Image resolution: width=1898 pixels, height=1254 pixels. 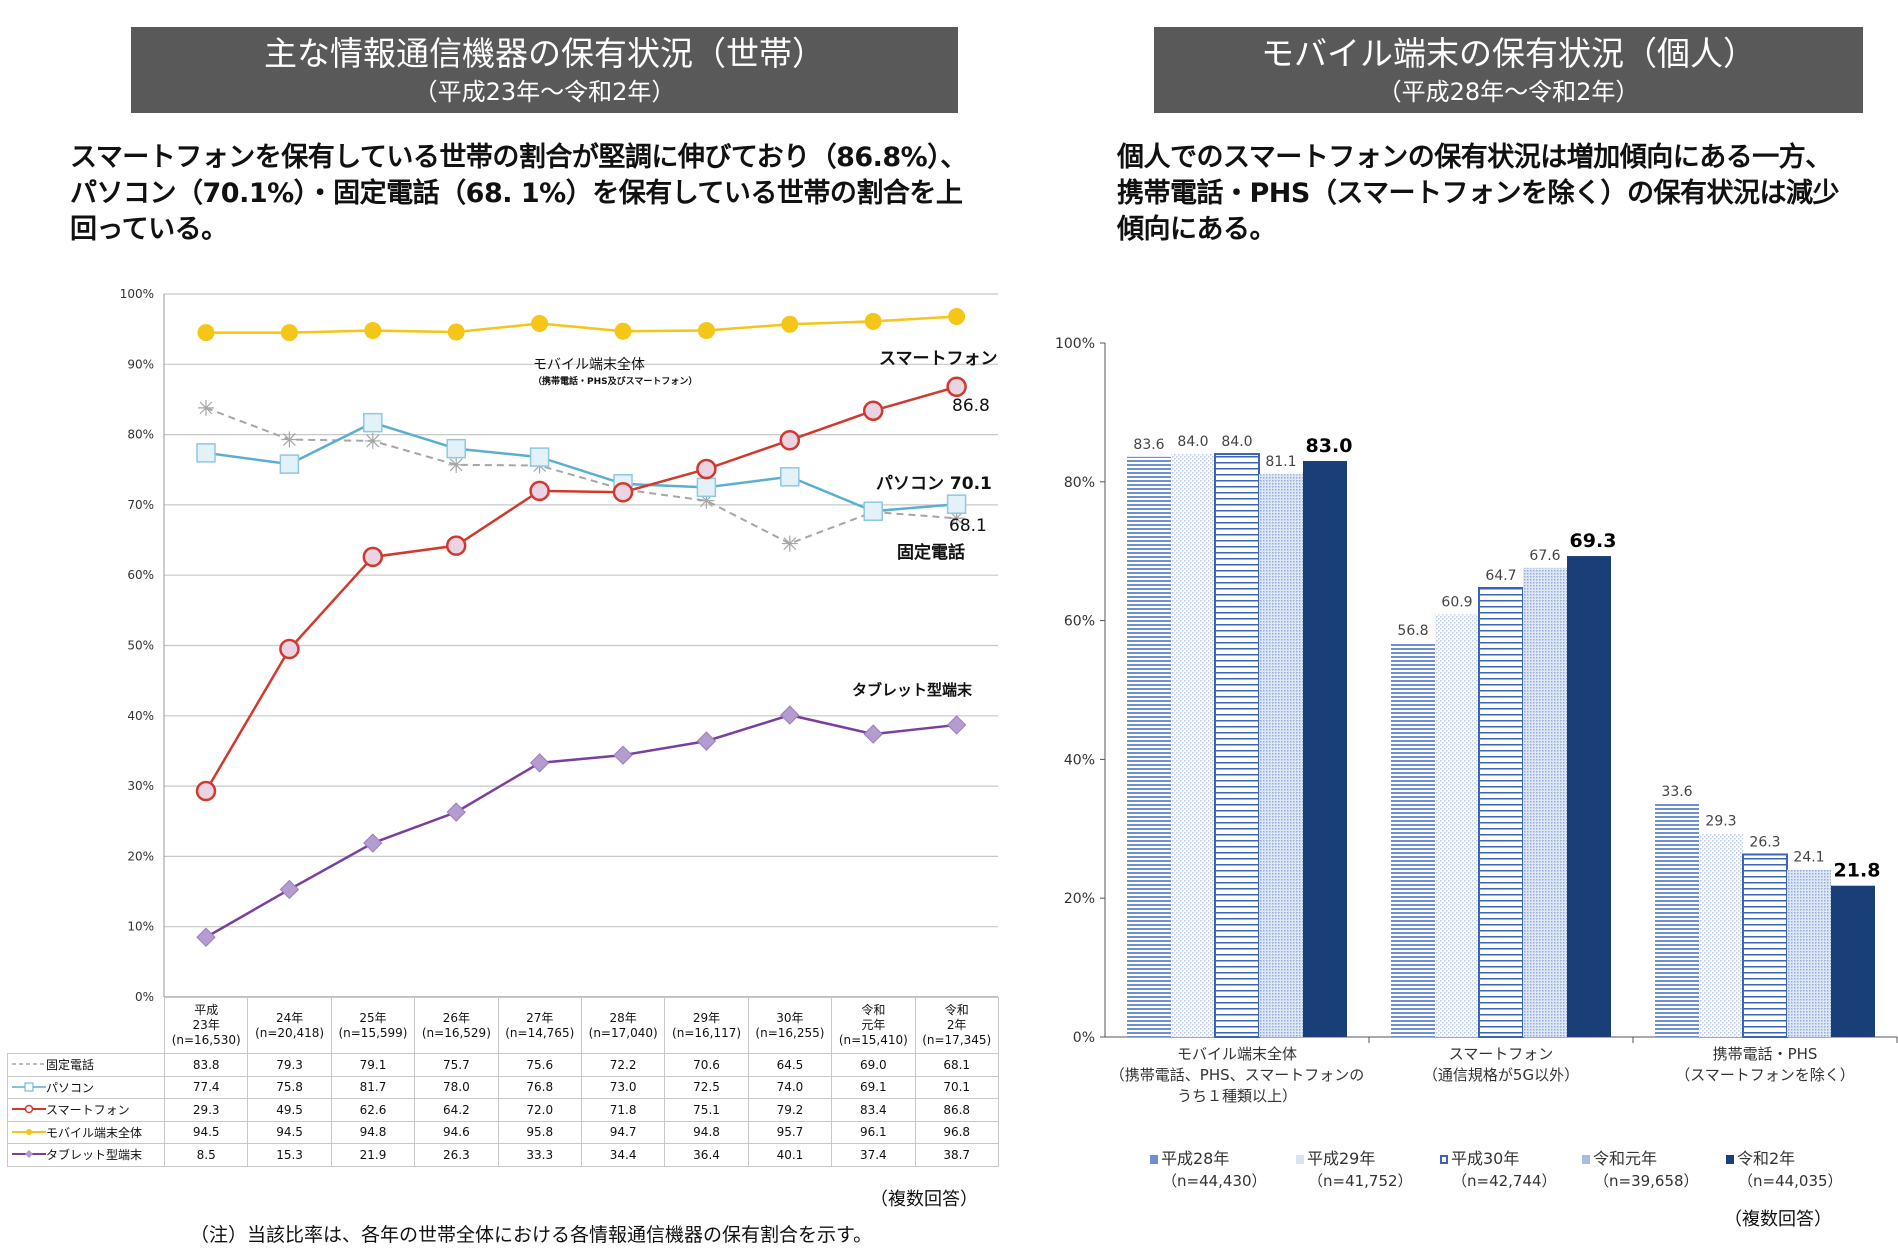 I want to click on table-cell: 8.5, so click(x=206, y=1155).